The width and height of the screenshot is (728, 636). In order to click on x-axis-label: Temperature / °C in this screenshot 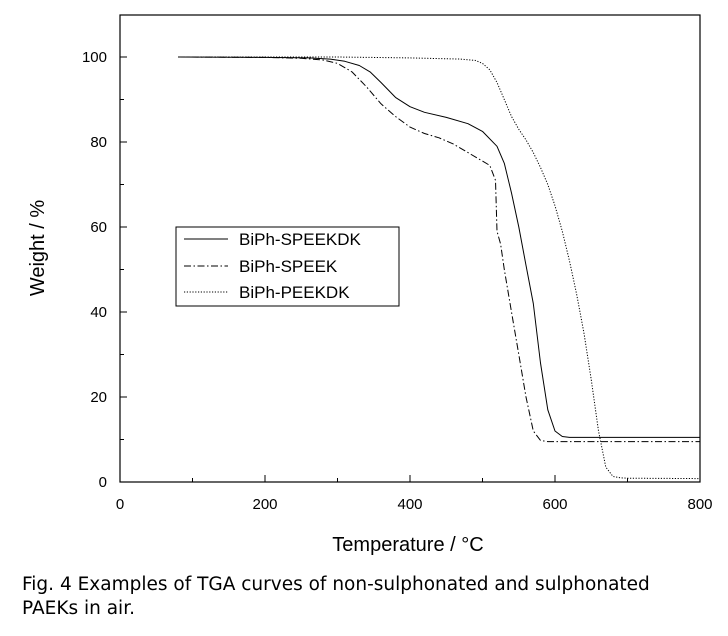, I will do `click(407, 545)`.